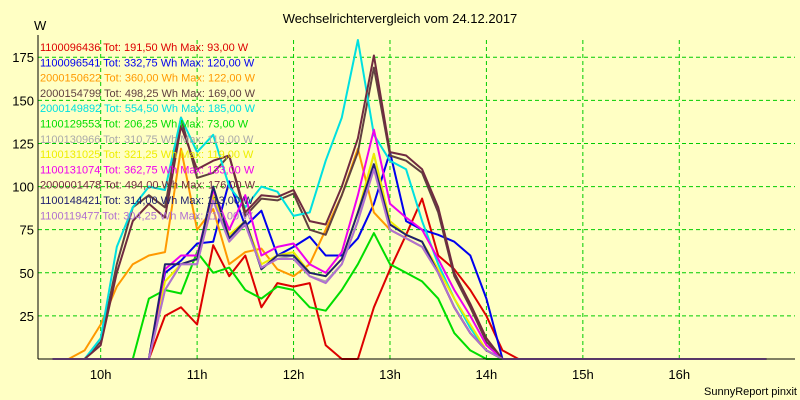  What do you see at coordinates (487, 374) in the screenshot?
I see `x-tick-label: 14h` at bounding box center [487, 374].